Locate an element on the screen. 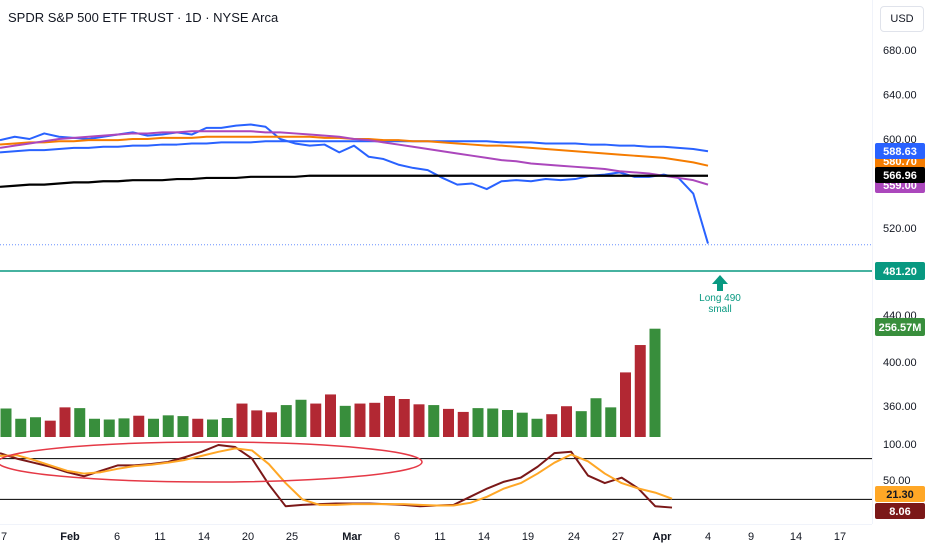  support-value-label: 481.20 is located at coordinates (900, 272).